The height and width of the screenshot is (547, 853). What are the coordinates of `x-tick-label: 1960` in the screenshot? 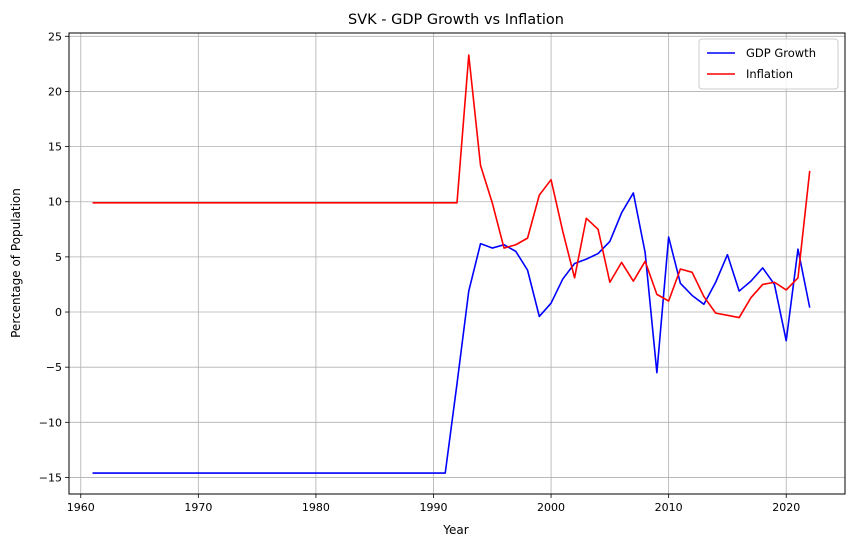 It's located at (81, 507).